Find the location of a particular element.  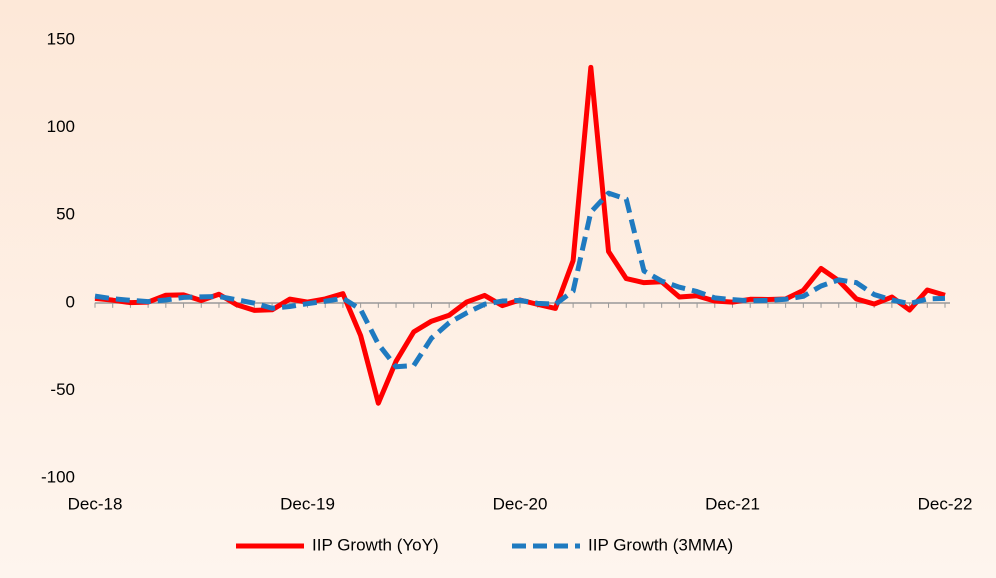

y-tick-label: 100 is located at coordinates (61, 126).